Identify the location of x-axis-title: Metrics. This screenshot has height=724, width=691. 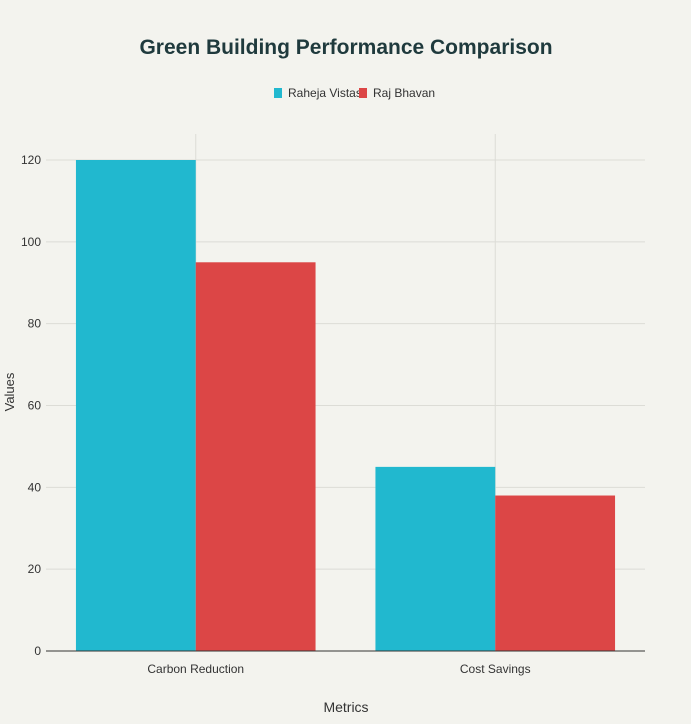
(345, 707).